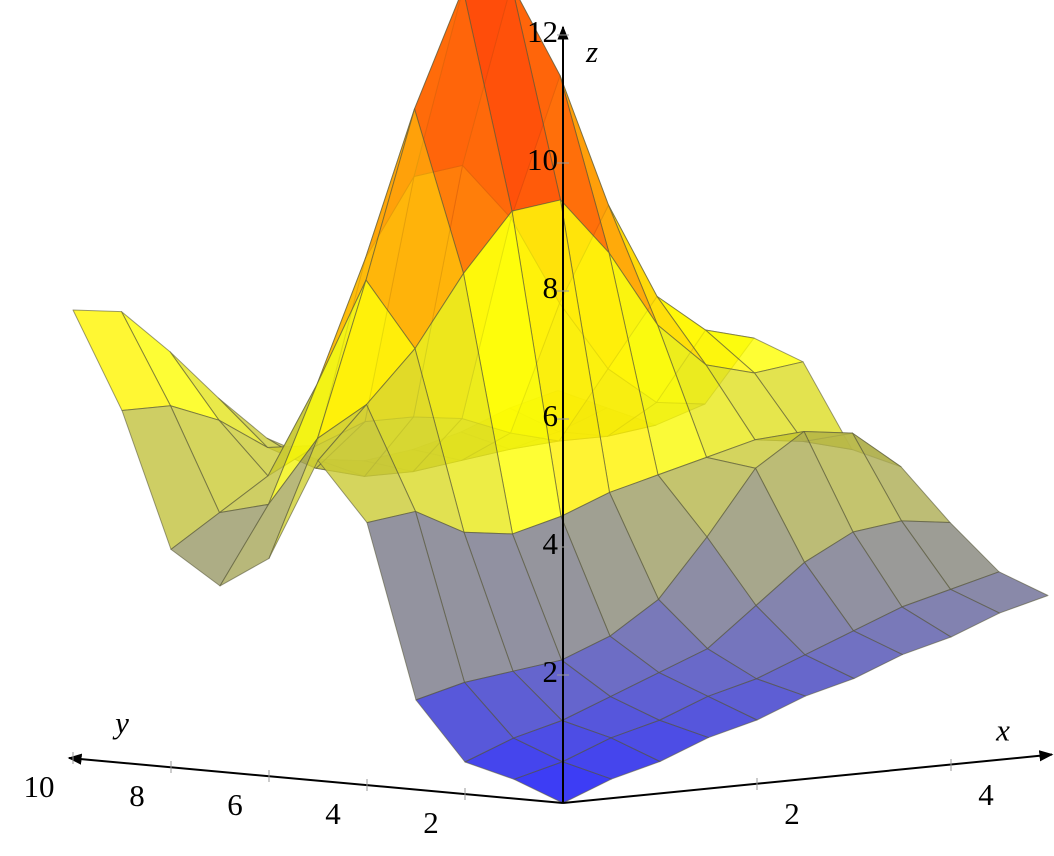  What do you see at coordinates (333, 813) in the screenshot?
I see `y-tick-label: 4` at bounding box center [333, 813].